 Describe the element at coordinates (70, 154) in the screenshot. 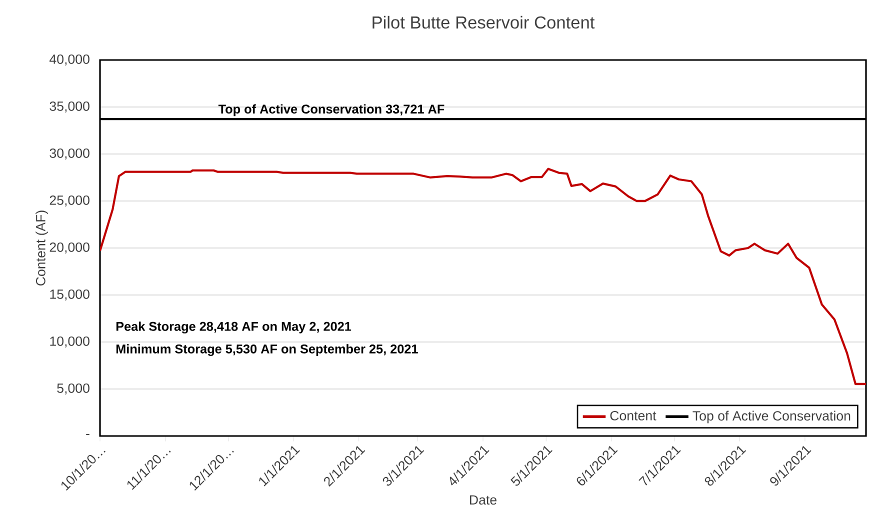

I see `y-tick-label: 30,000` at that location.